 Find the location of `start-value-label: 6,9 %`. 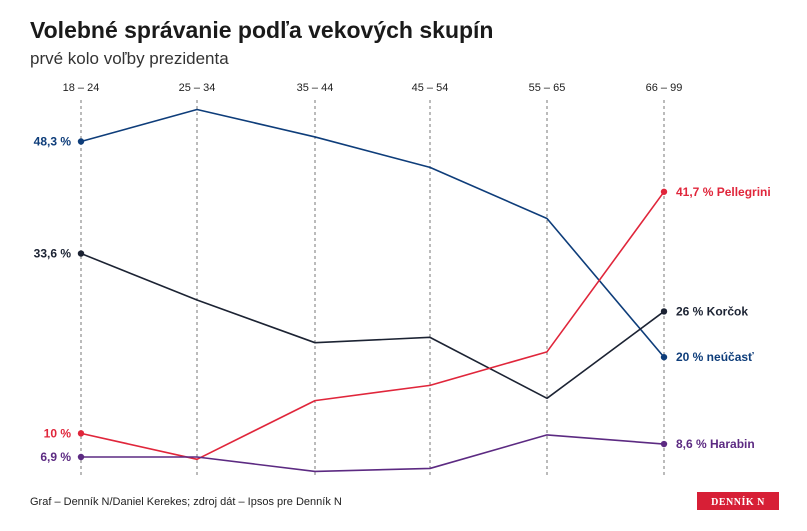

start-value-label: 6,9 % is located at coordinates (55, 457).